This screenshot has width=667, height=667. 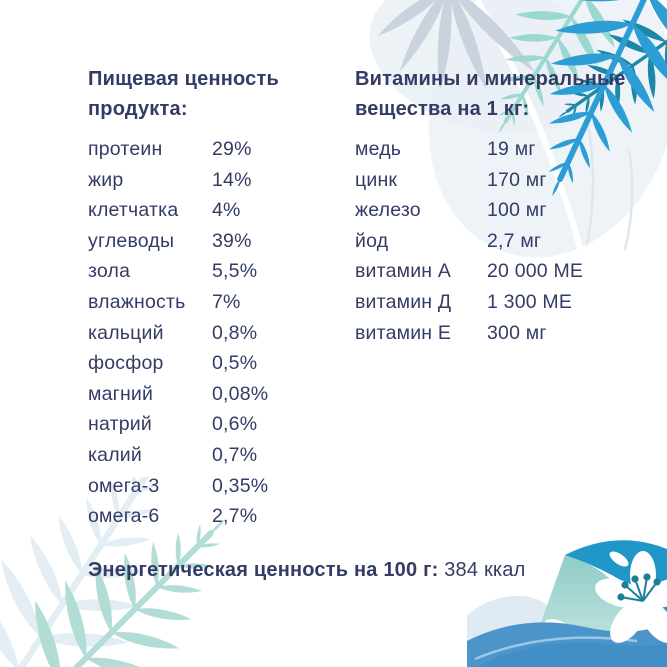 What do you see at coordinates (263, 570) in the screenshot?
I see `energy-label: Энергетическая ценность на 100 г:` at bounding box center [263, 570].